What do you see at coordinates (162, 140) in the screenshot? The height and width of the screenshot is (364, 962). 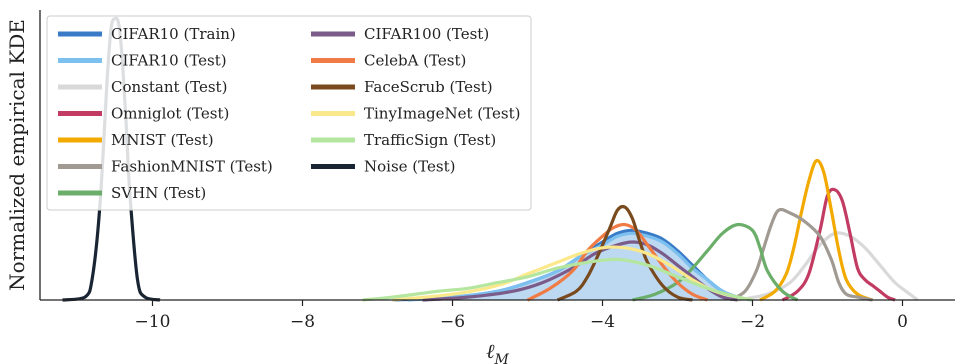 I see `legend-label-mnist-test: MNIST (Test)` at bounding box center [162, 140].